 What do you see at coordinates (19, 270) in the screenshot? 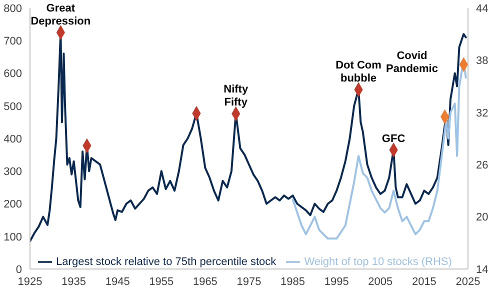
I see `y-tick-label: 0` at bounding box center [19, 270].